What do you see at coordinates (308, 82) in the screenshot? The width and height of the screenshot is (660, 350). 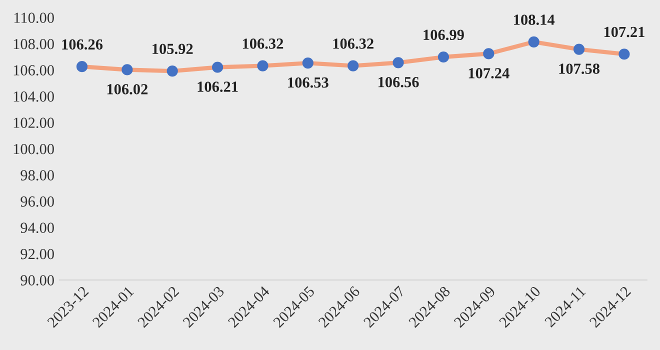 I see `data-label: 106.53` at bounding box center [308, 82].